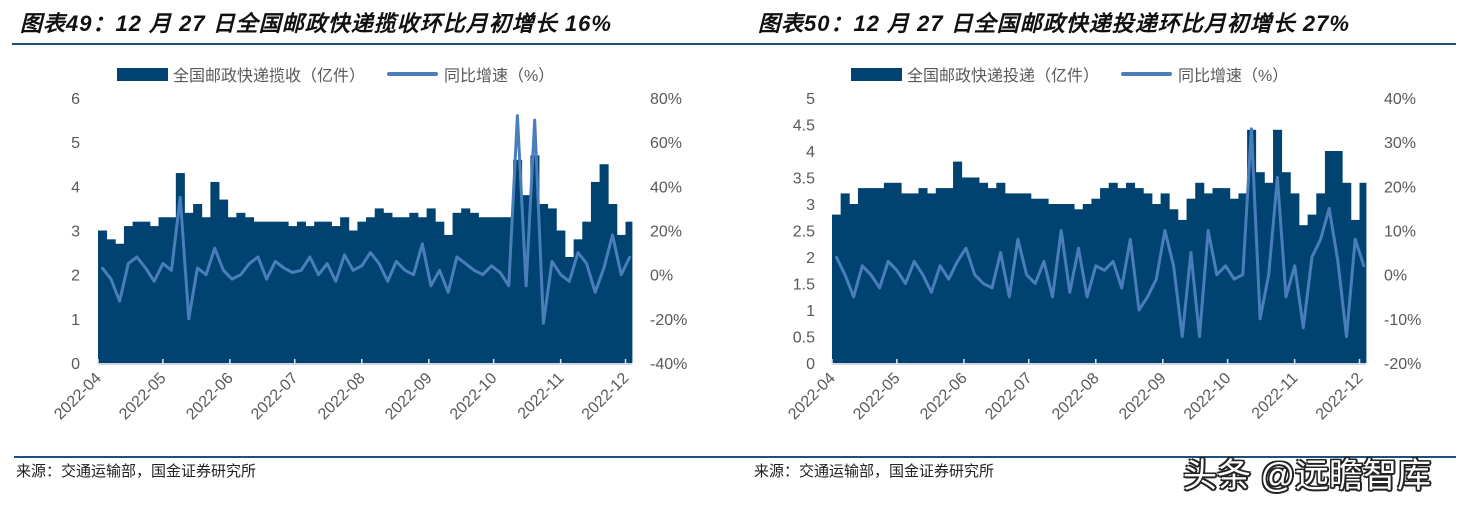 The height and width of the screenshot is (506, 1471). What do you see at coordinates (1400, 143) in the screenshot?
I see `y-right-tick-label: 30%` at bounding box center [1400, 143].